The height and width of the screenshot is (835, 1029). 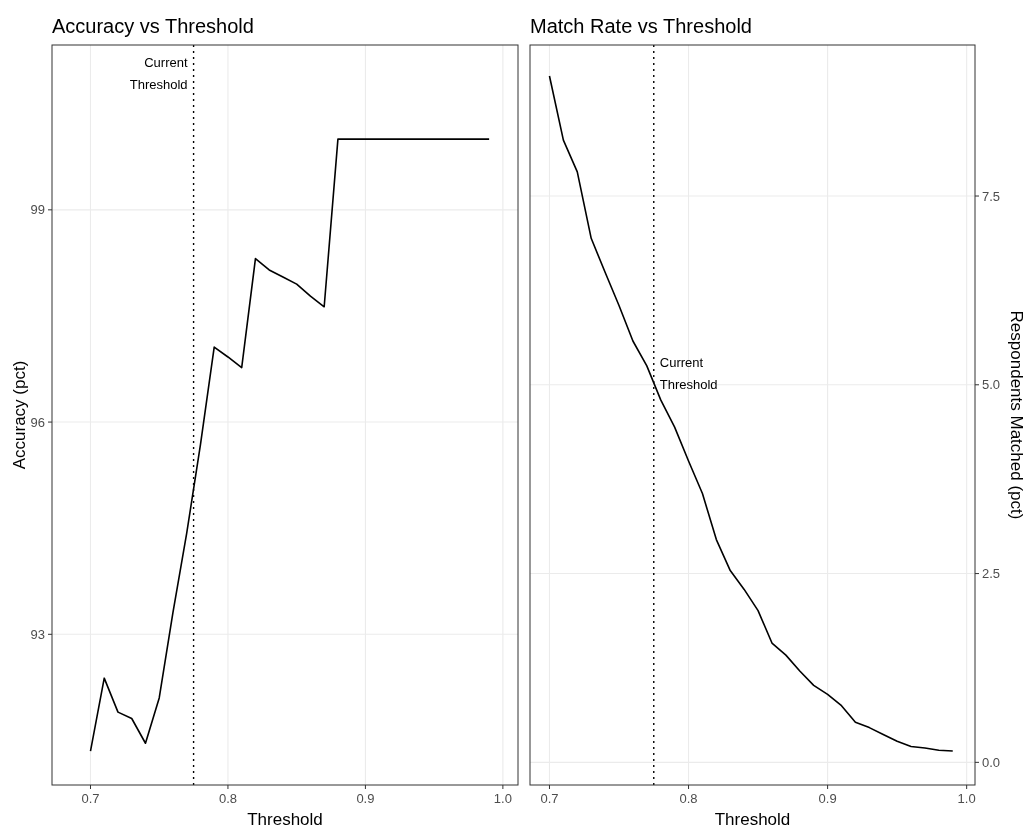 What do you see at coordinates (37, 634) in the screenshot?
I see `y-tick-label: 93` at bounding box center [37, 634].